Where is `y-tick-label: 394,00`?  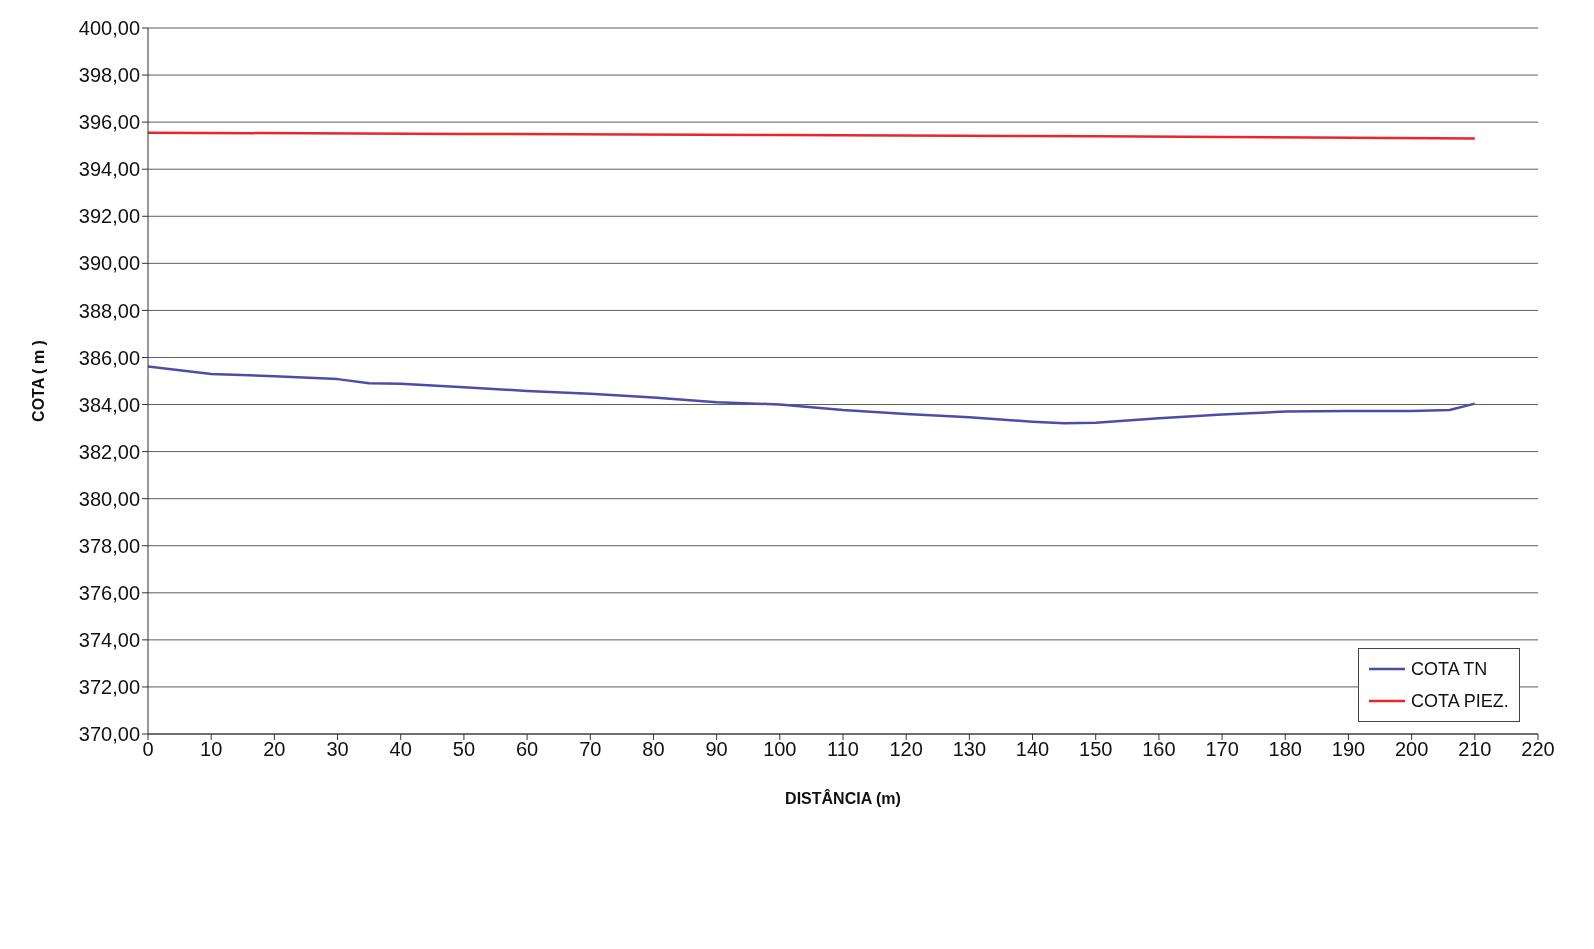
y-tick-label: 394,00 is located at coordinates (109, 169).